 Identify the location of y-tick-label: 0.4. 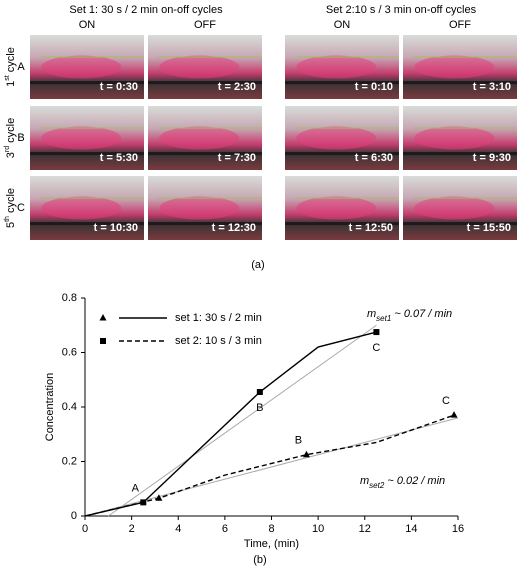
(69, 407).